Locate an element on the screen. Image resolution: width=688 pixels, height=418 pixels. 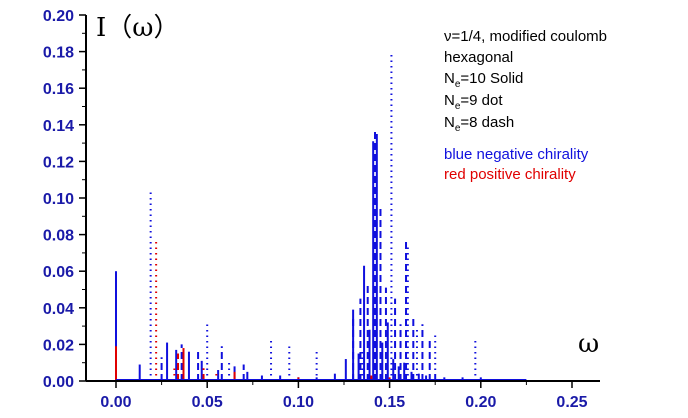
annotation-line-2: hexagonal is located at coordinates (478, 57).